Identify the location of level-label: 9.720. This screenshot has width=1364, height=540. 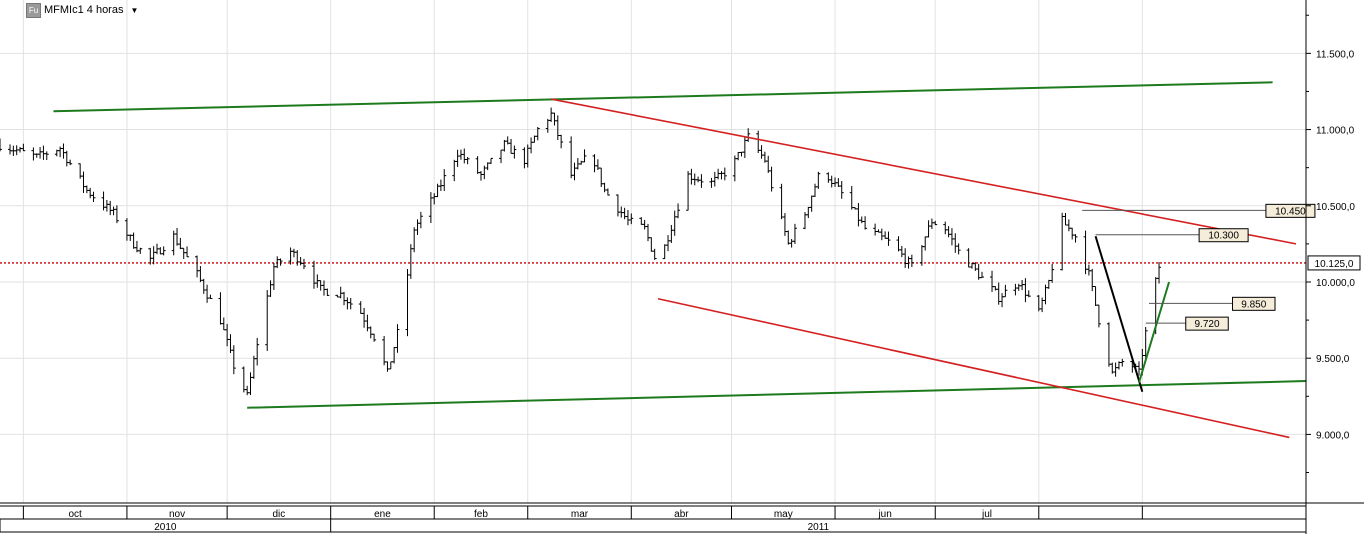
(1206, 324).